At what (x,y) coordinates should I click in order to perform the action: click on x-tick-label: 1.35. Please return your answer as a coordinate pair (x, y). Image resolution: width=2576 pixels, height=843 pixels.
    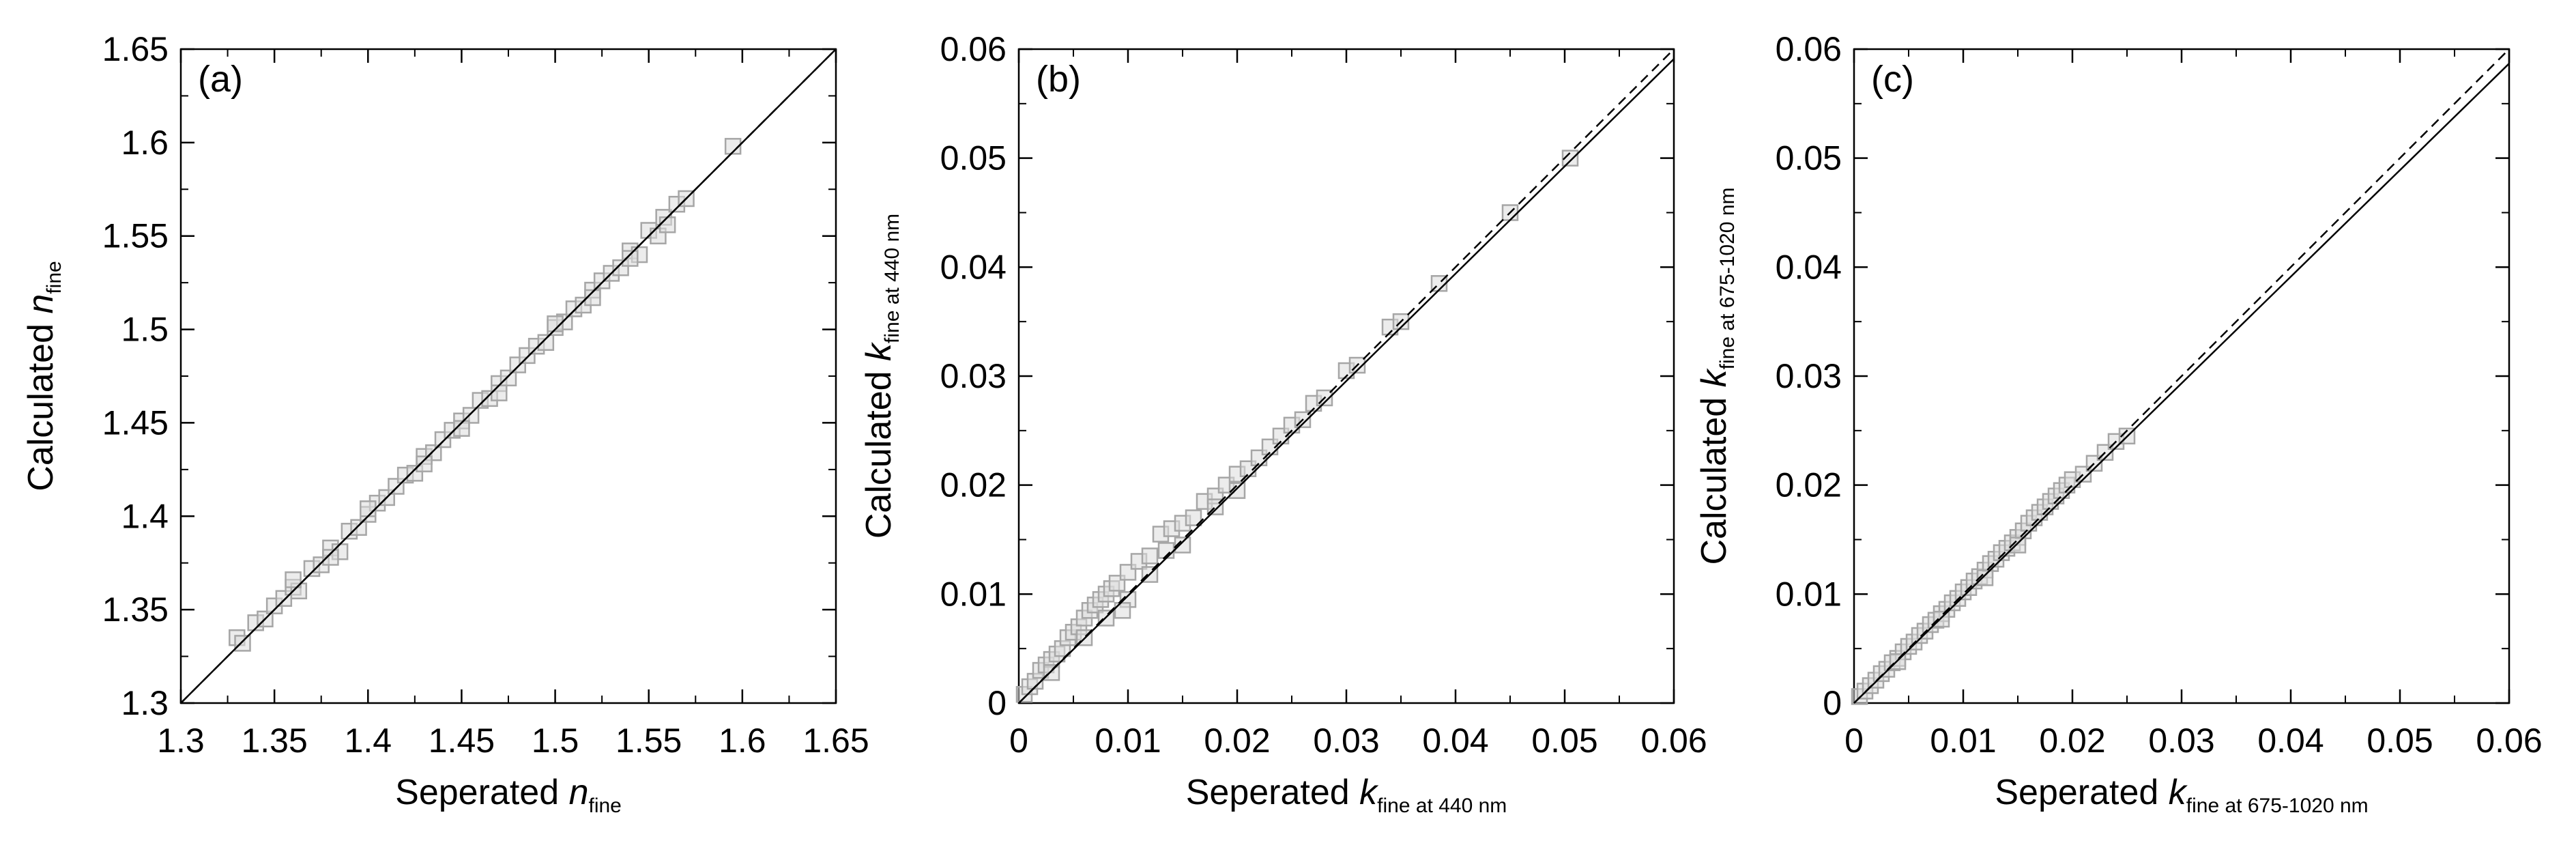
    Looking at the image, I should click on (274, 741).